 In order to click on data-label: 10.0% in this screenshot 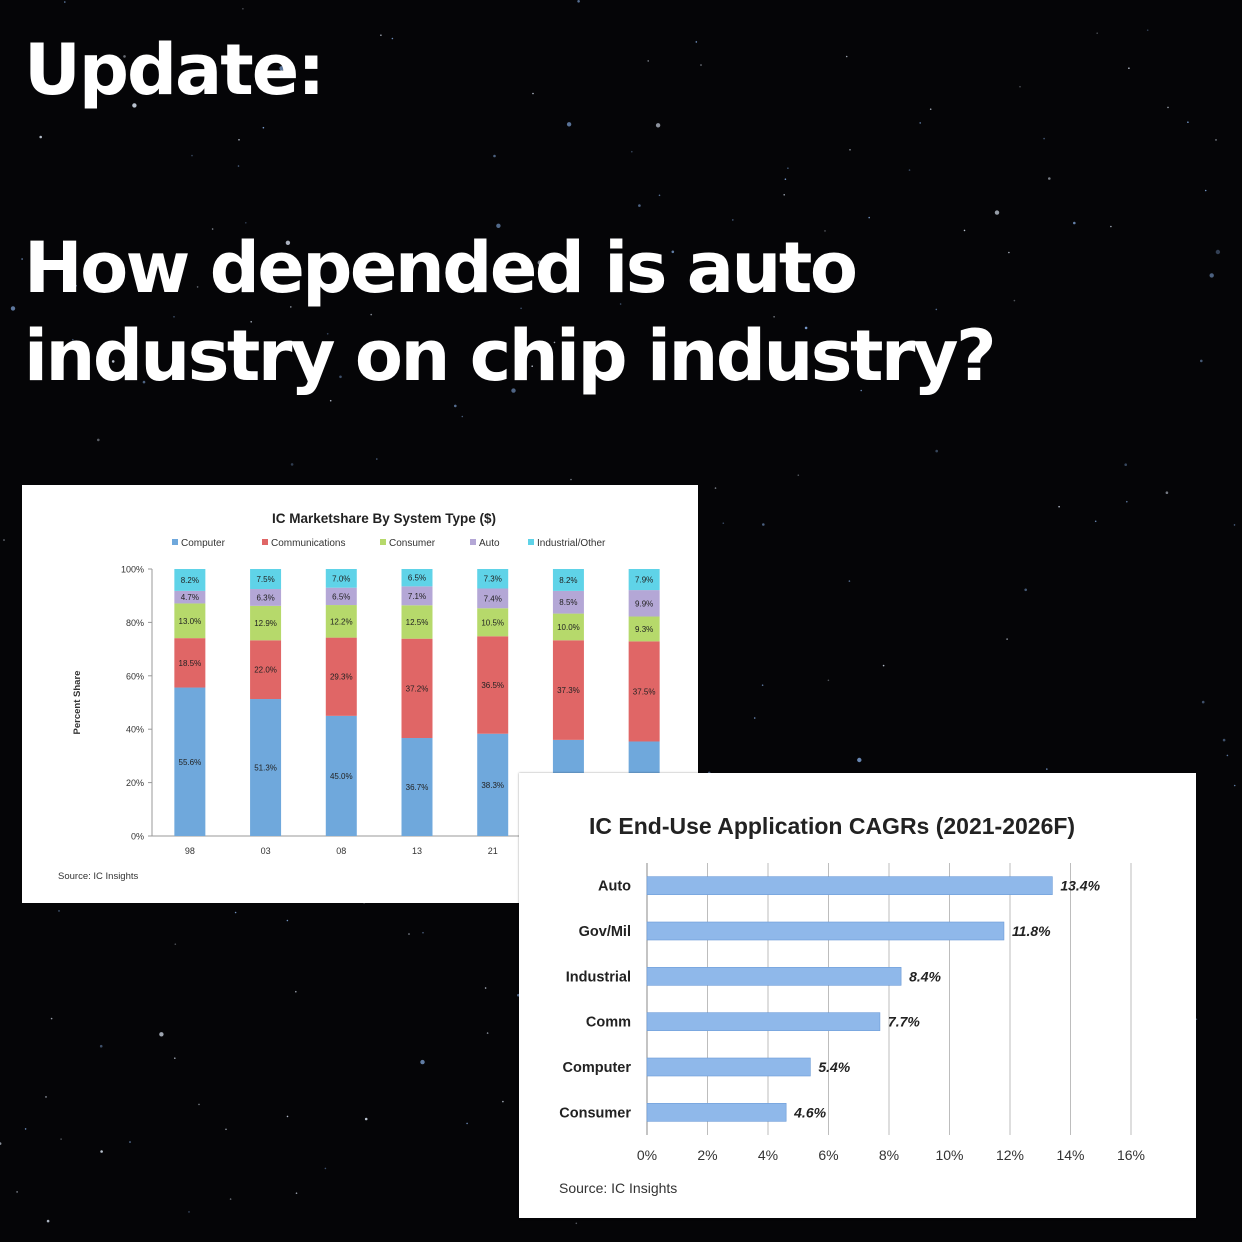, I will do `click(568, 627)`.